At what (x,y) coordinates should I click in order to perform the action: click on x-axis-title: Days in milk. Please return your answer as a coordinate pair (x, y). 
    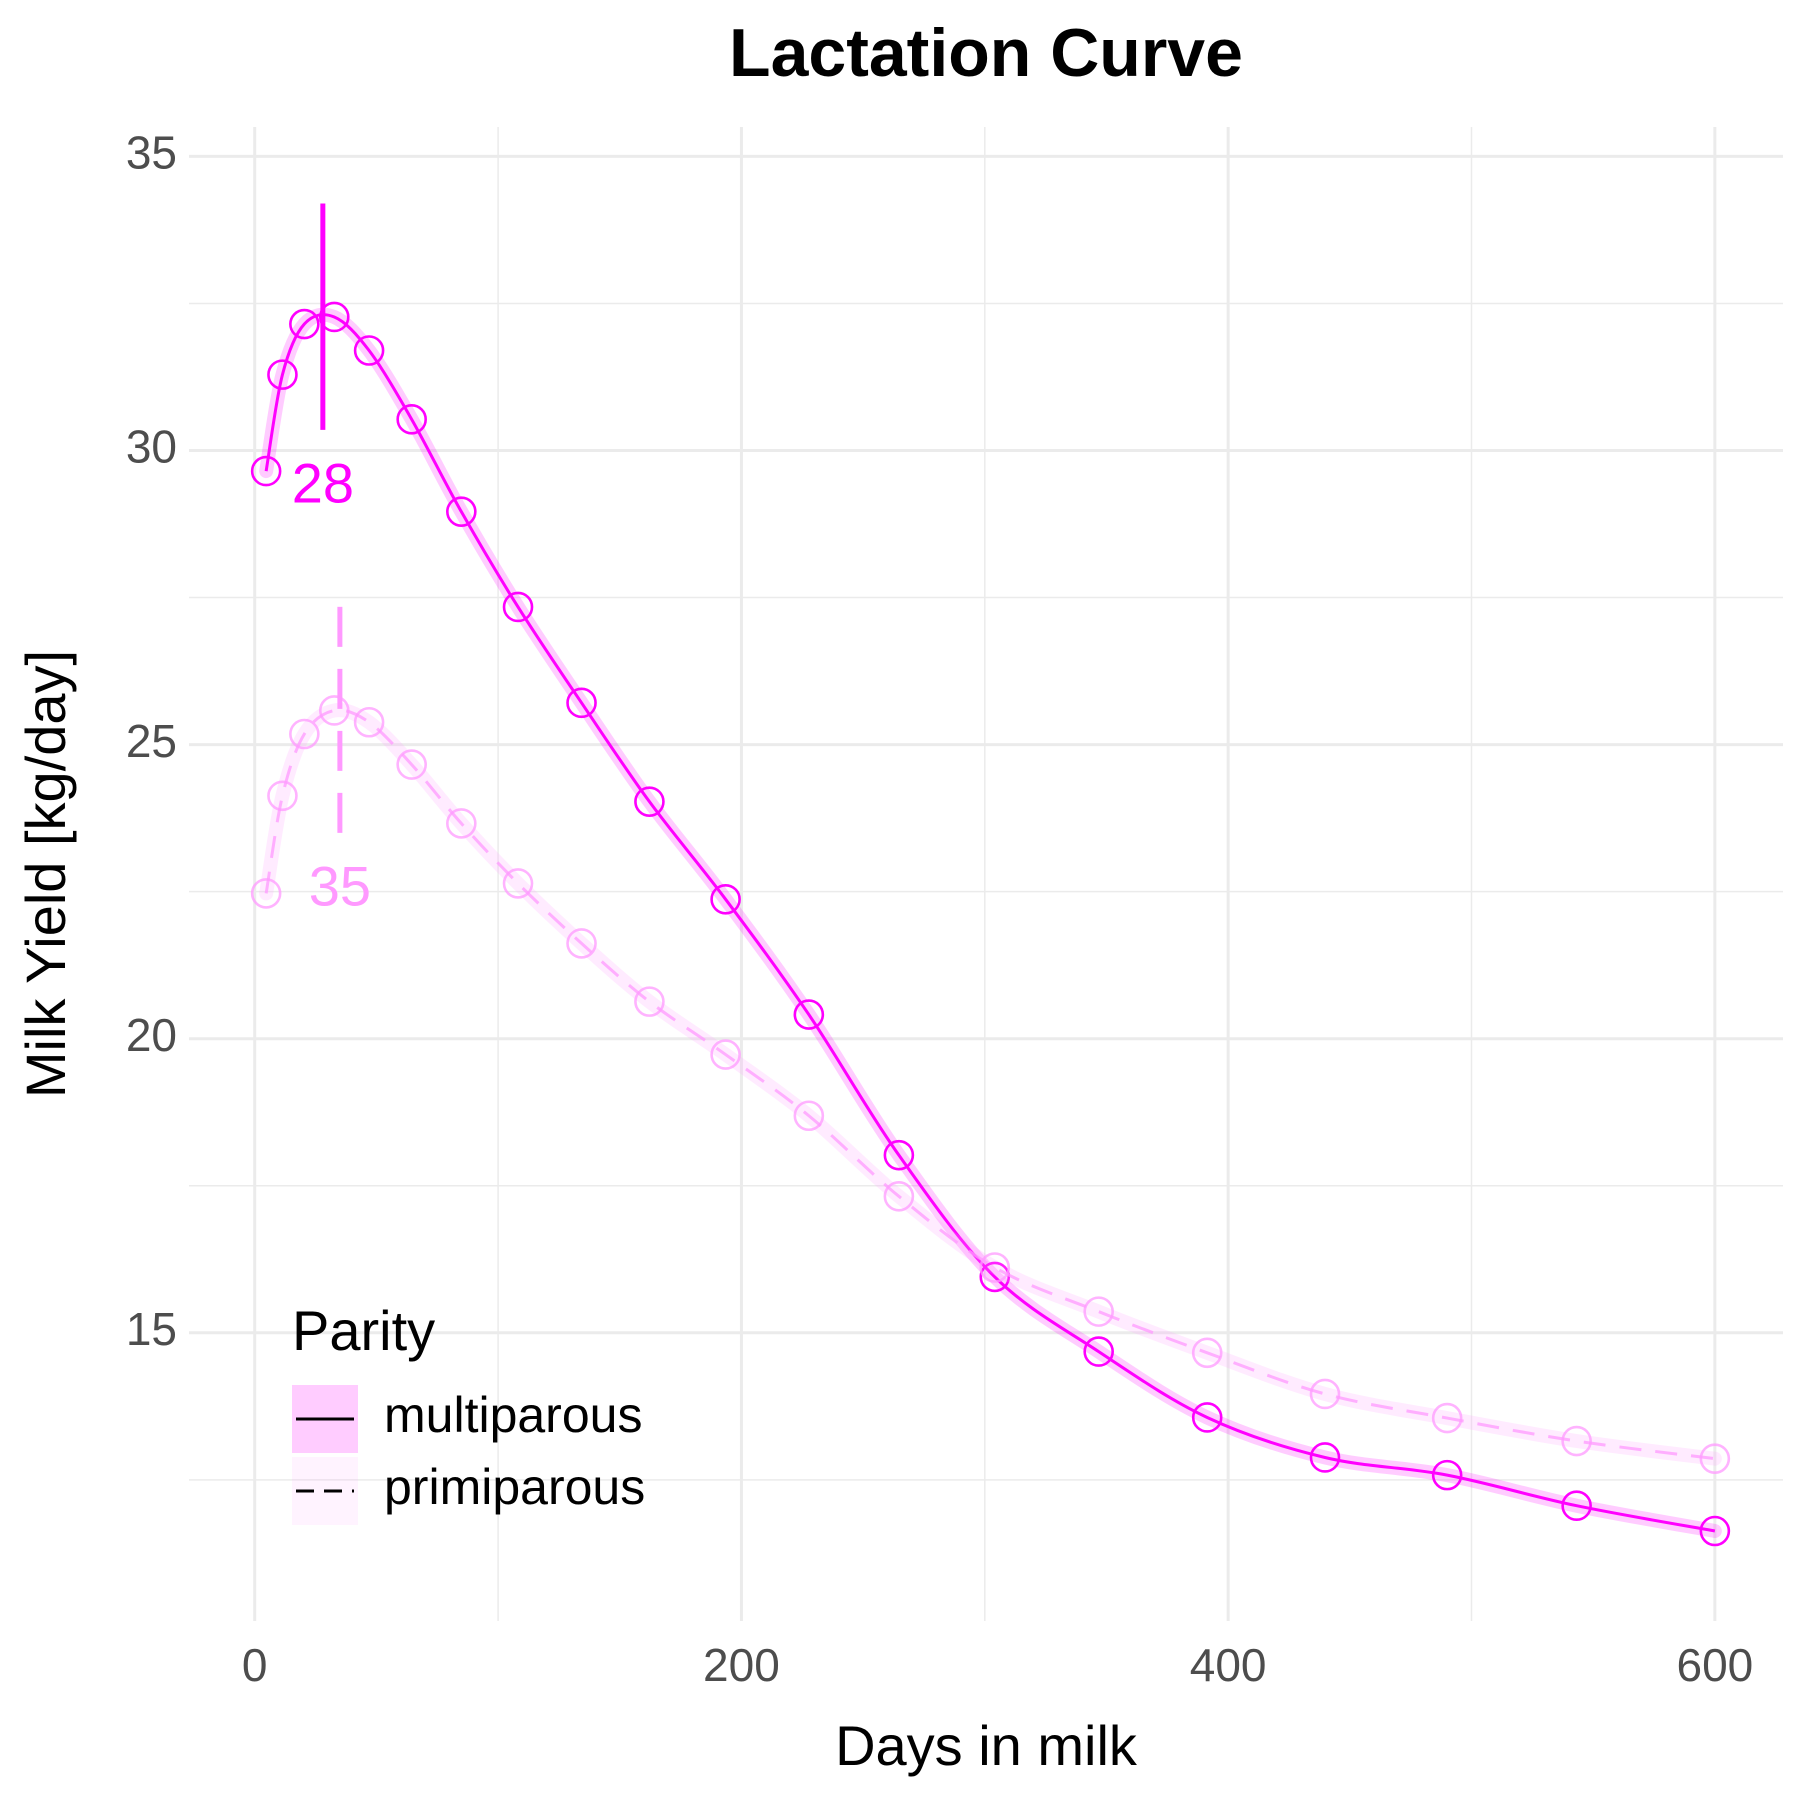
    Looking at the image, I should click on (986, 1745).